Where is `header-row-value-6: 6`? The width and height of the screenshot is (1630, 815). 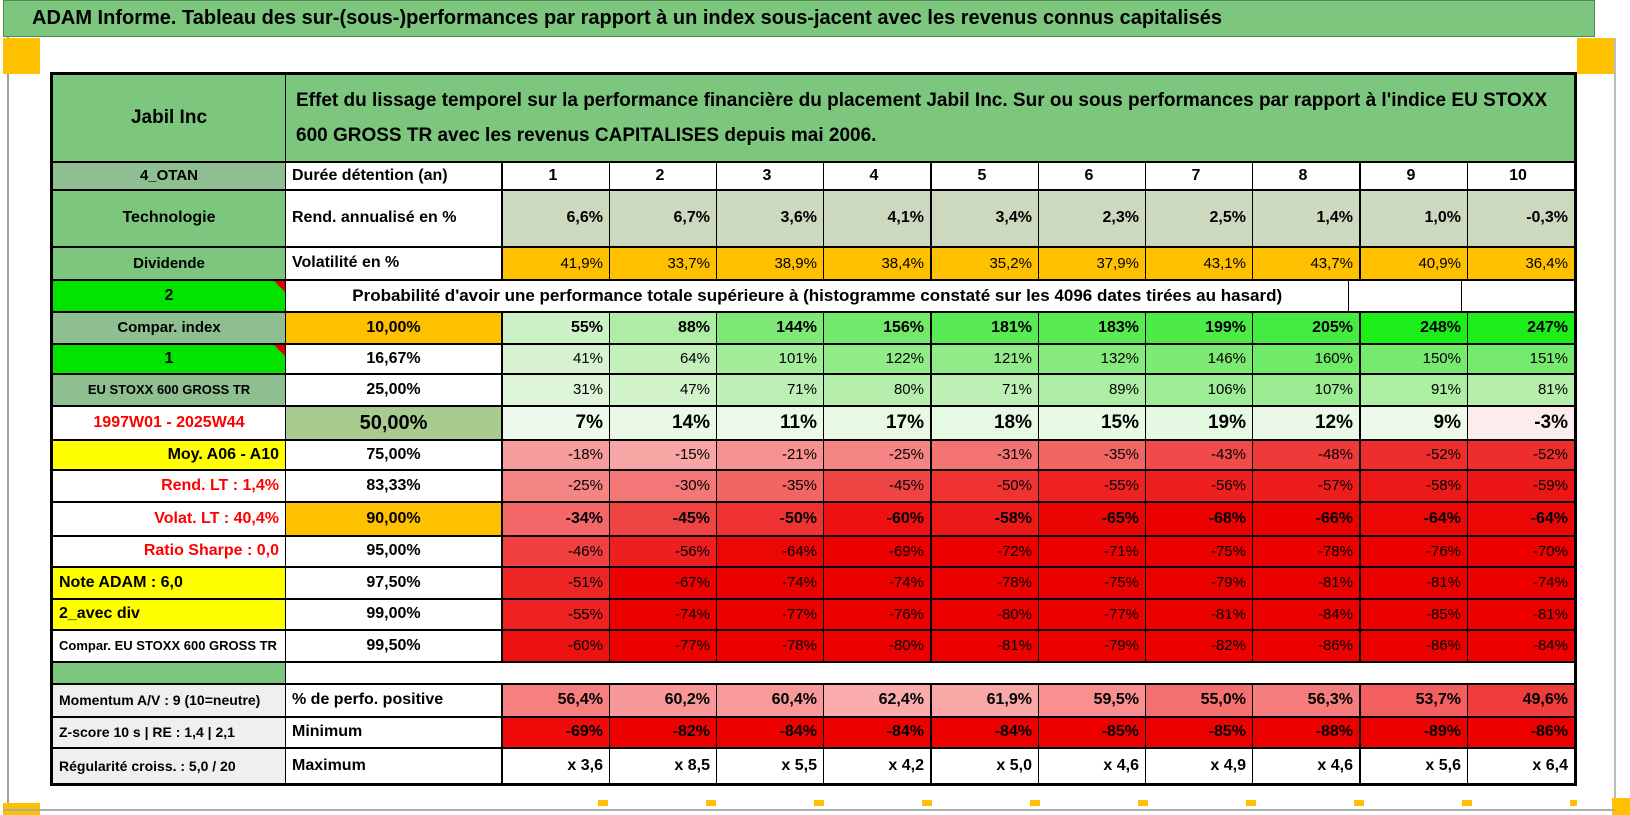
header-row-value-6: 6 is located at coordinates (1092, 176).